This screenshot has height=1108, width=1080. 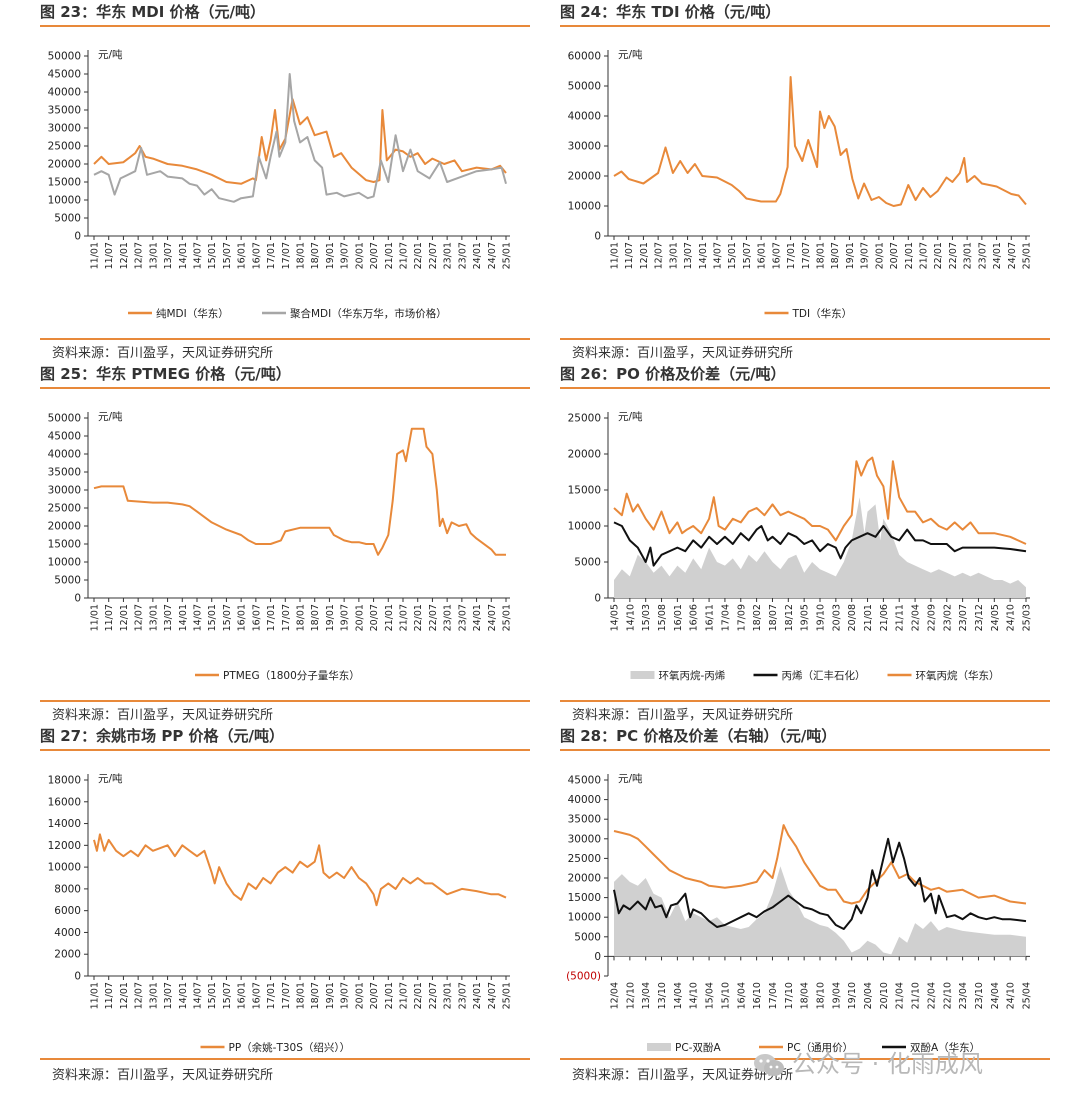 What do you see at coordinates (1027, 617) in the screenshot?
I see `x-tick-label: 25/03` at bounding box center [1027, 617].